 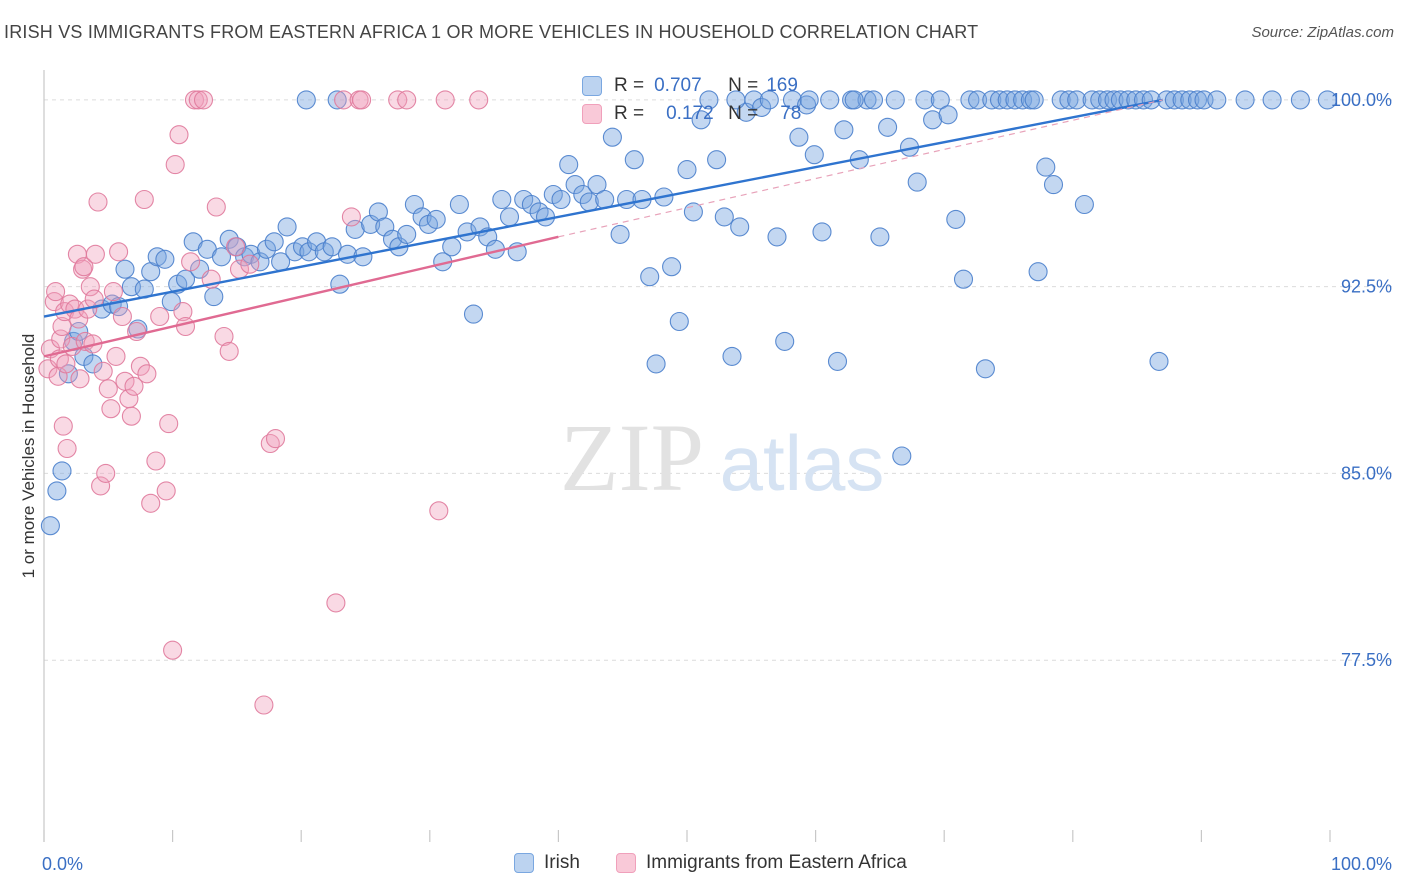 What do you see at coordinates (776, 862) in the screenshot?
I see `legend-label-eastern-africa: Immigrants from Eastern Africa` at bounding box center [776, 862].